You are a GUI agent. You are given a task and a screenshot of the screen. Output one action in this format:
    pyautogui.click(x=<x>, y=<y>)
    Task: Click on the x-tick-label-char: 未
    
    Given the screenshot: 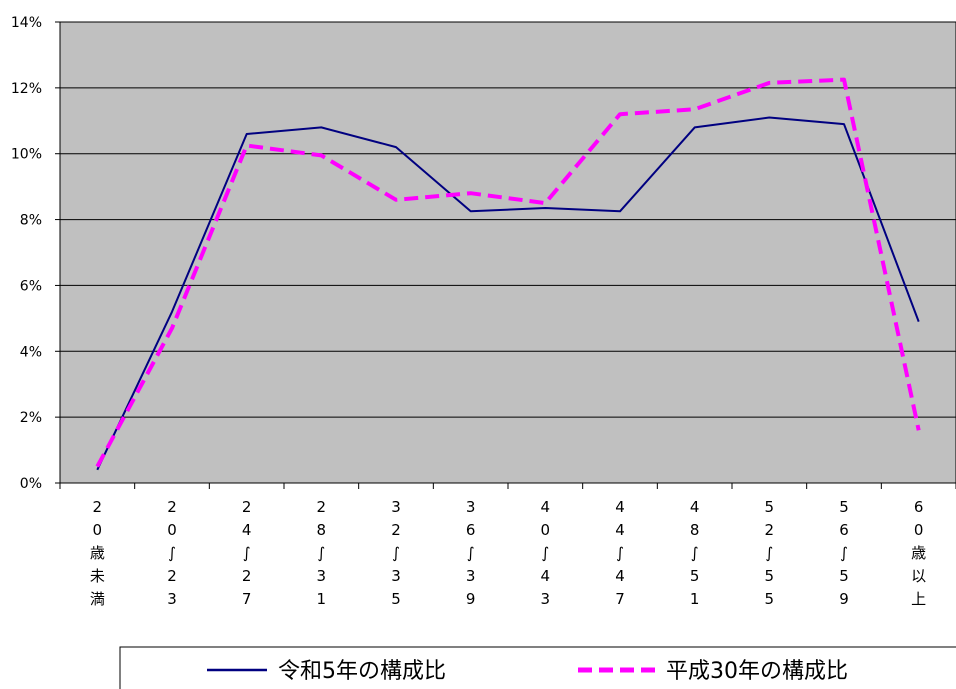 What is the action you would take?
    pyautogui.click(x=97, y=576)
    